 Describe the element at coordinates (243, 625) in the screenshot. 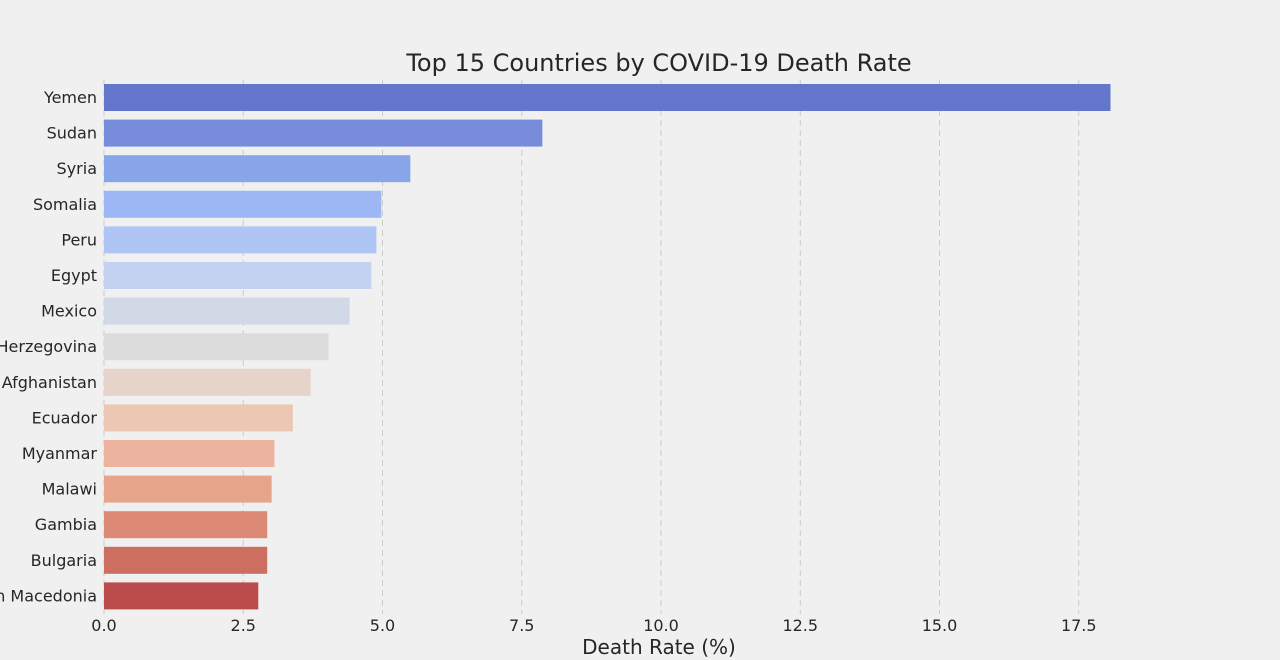

I see `x-tick-label: 2.5` at that location.